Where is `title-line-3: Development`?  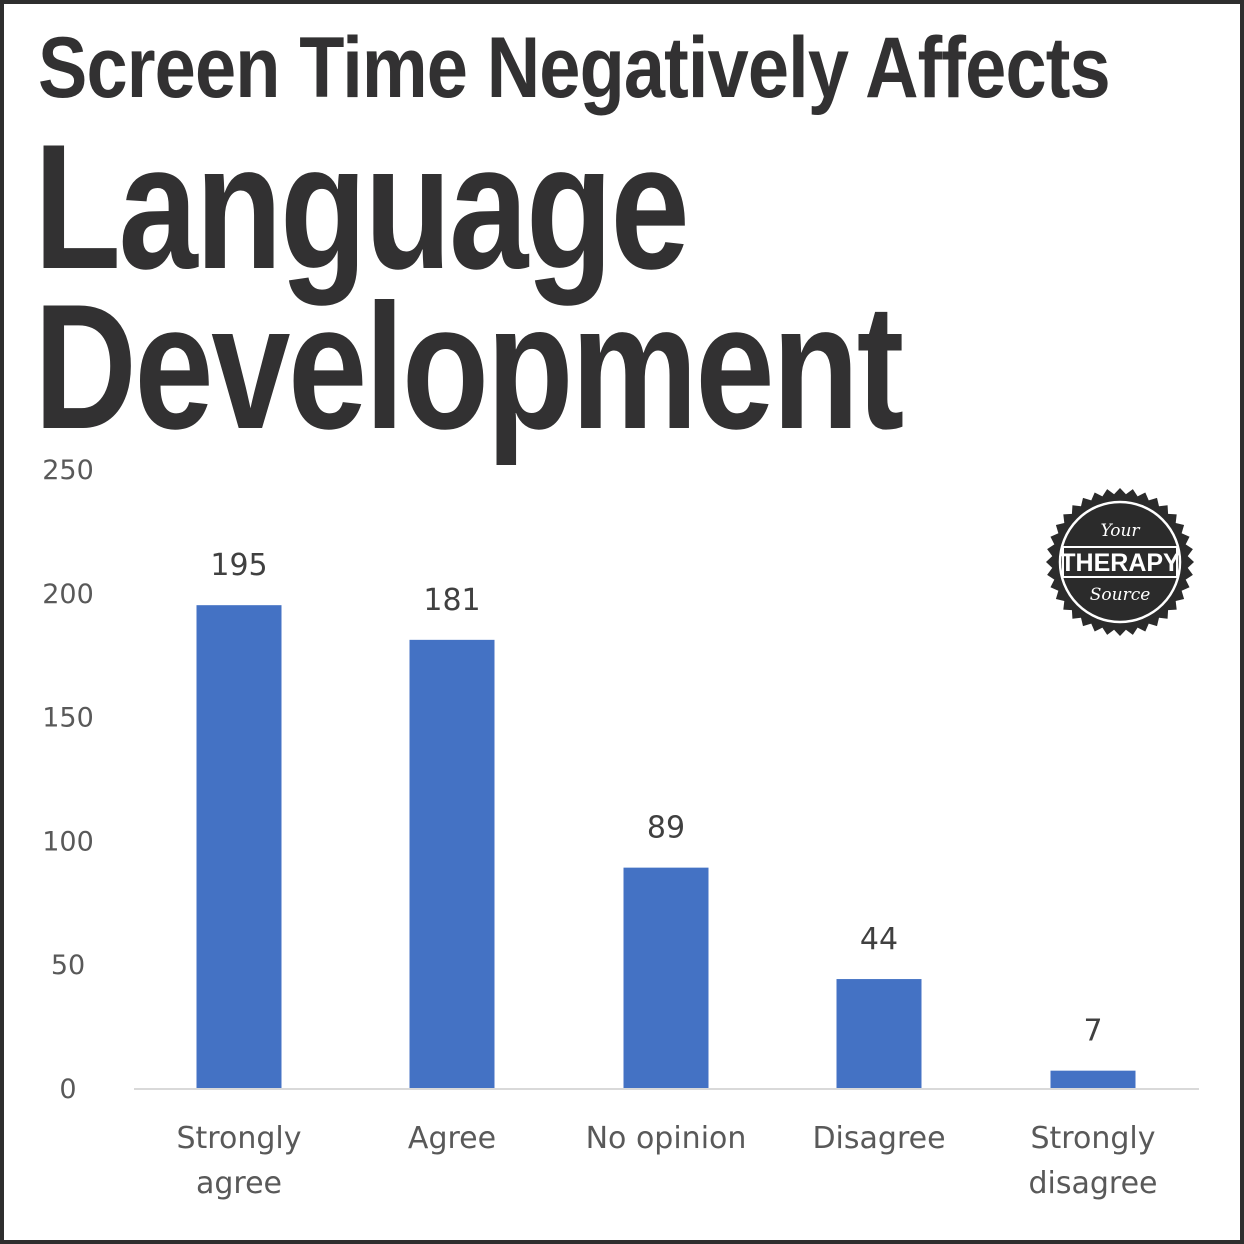
title-line-3: Development is located at coordinates (469, 366).